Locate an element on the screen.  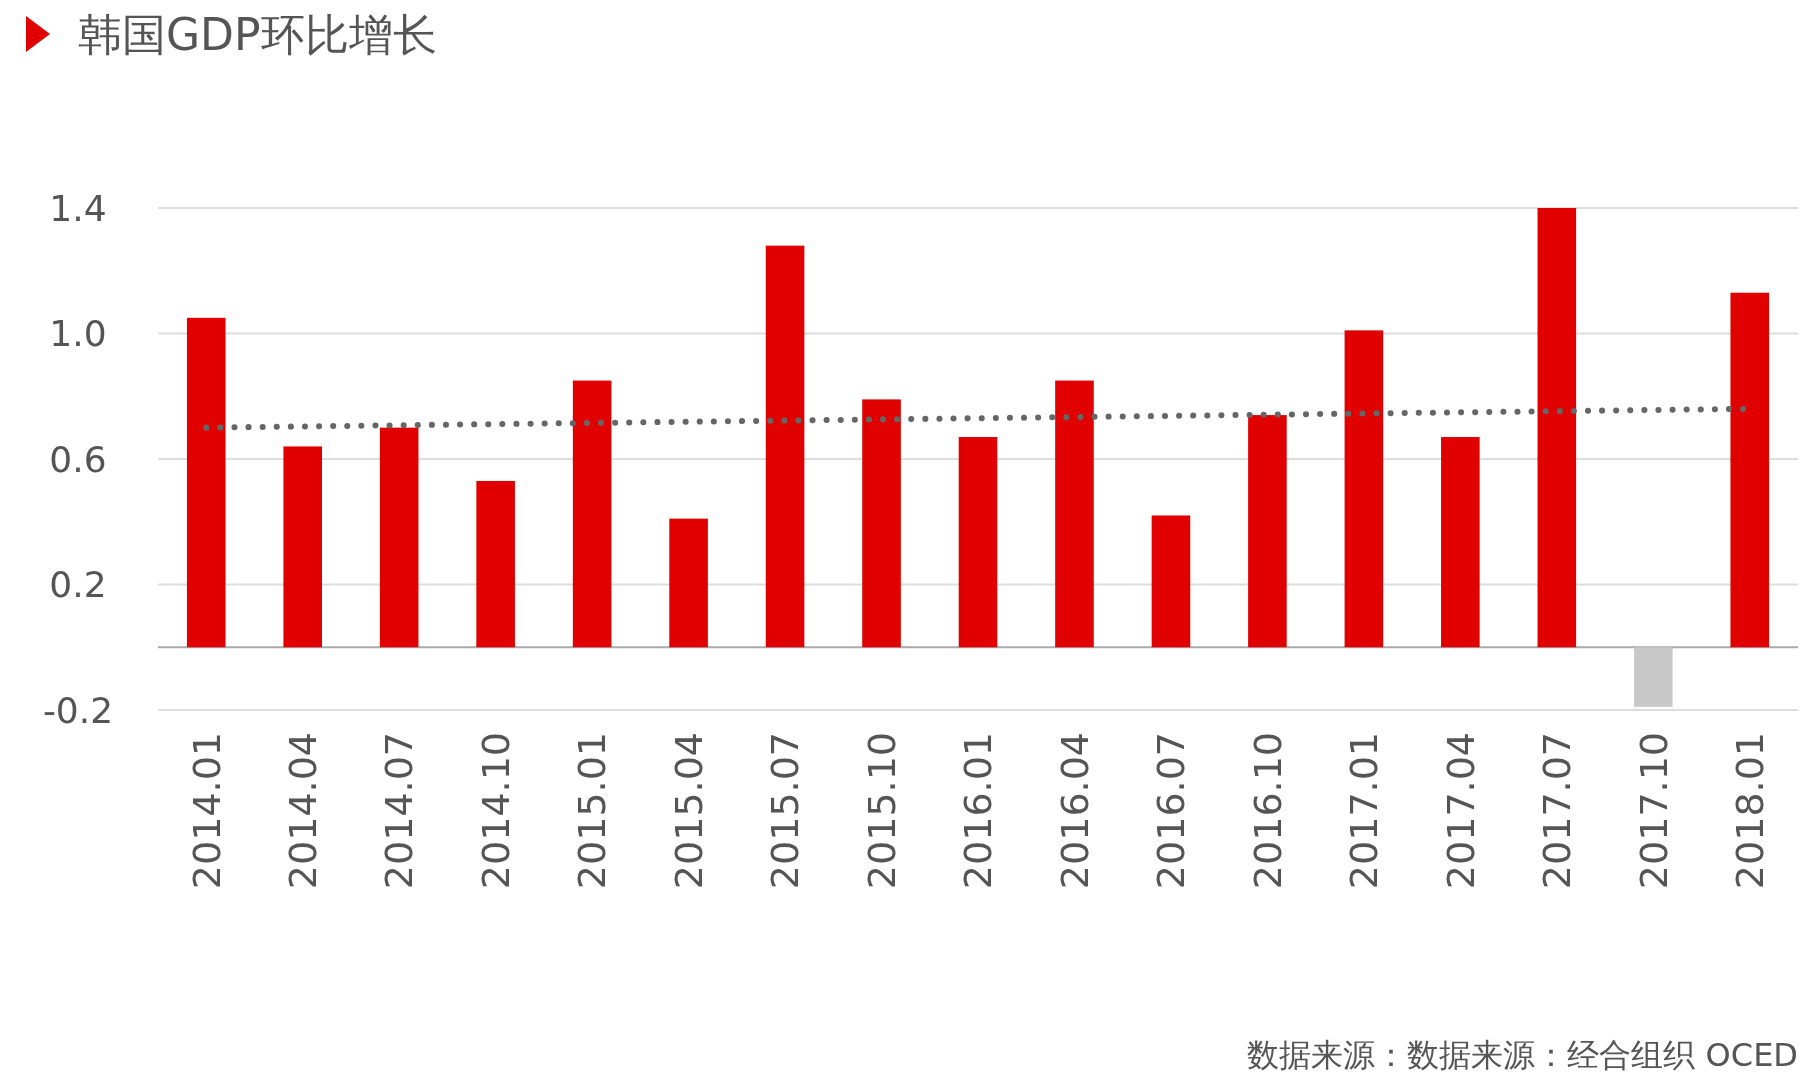
x-tick-label: 2016.01 is located at coordinates (978, 811).